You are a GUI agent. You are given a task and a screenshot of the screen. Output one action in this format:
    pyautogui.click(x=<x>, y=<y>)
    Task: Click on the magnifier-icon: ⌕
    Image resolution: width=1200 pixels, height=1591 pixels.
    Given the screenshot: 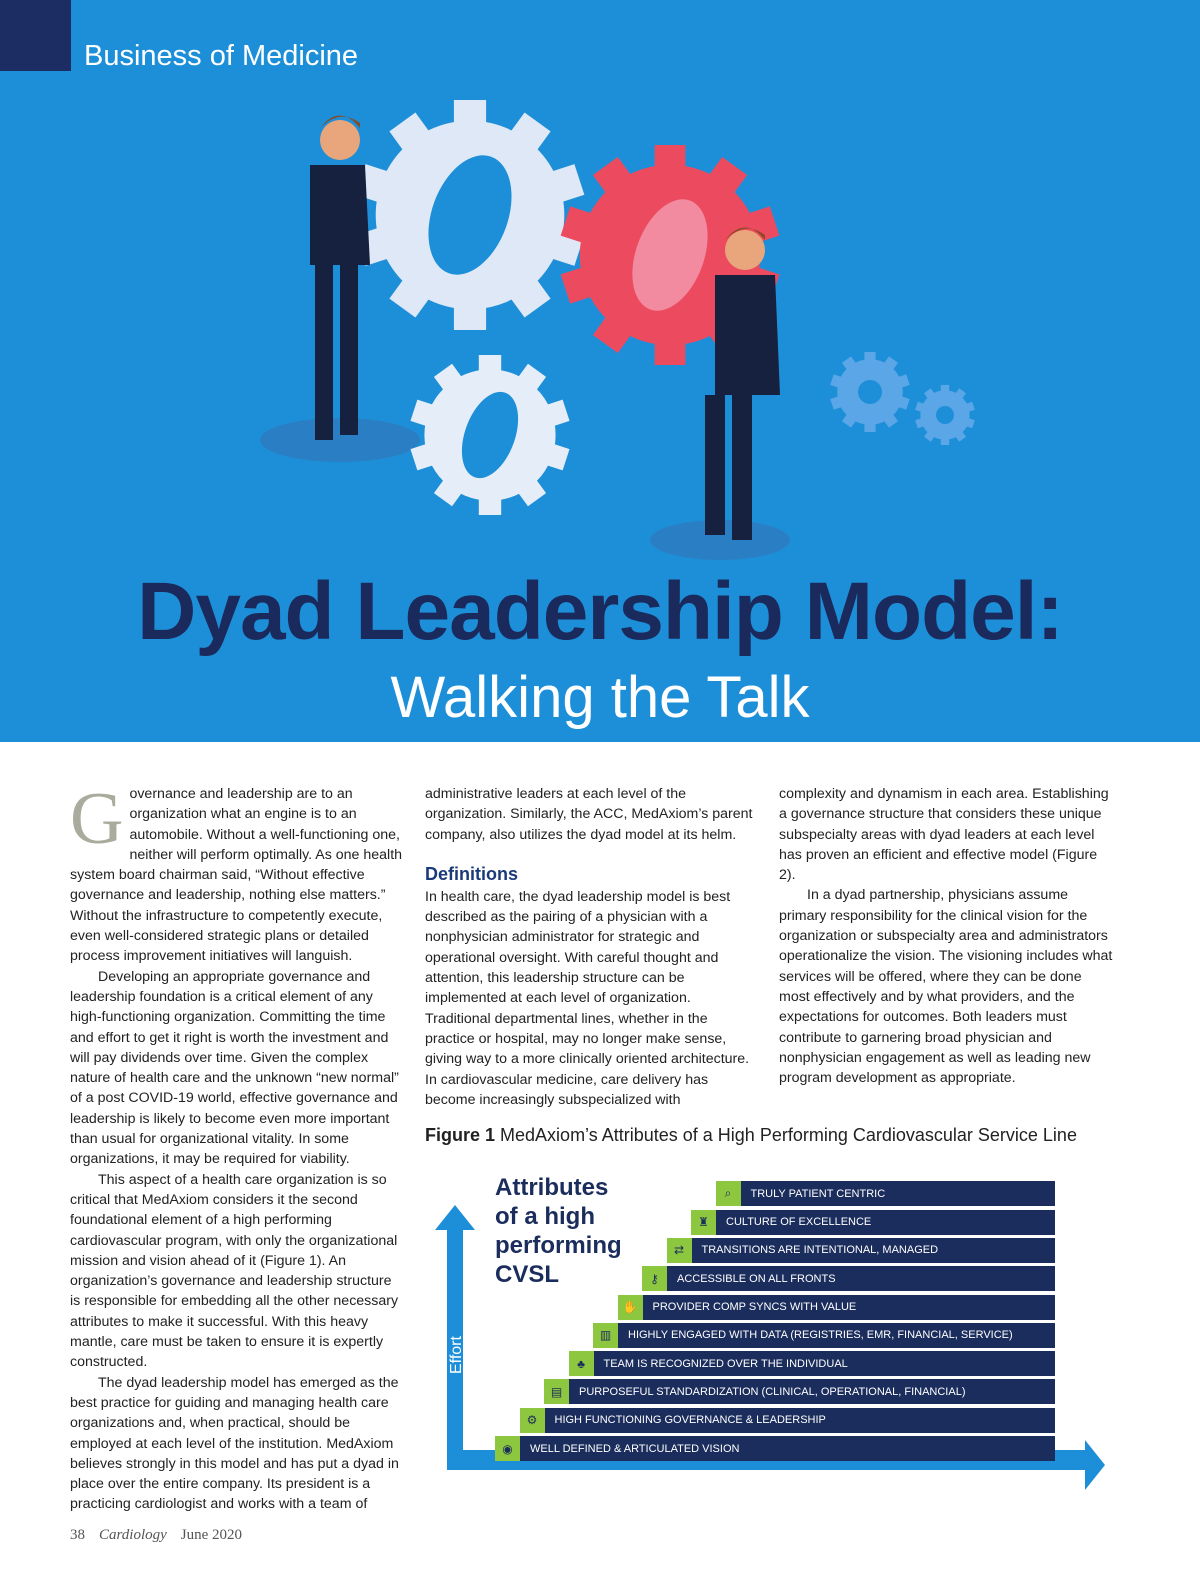 What is the action you would take?
    pyautogui.click(x=728, y=1194)
    